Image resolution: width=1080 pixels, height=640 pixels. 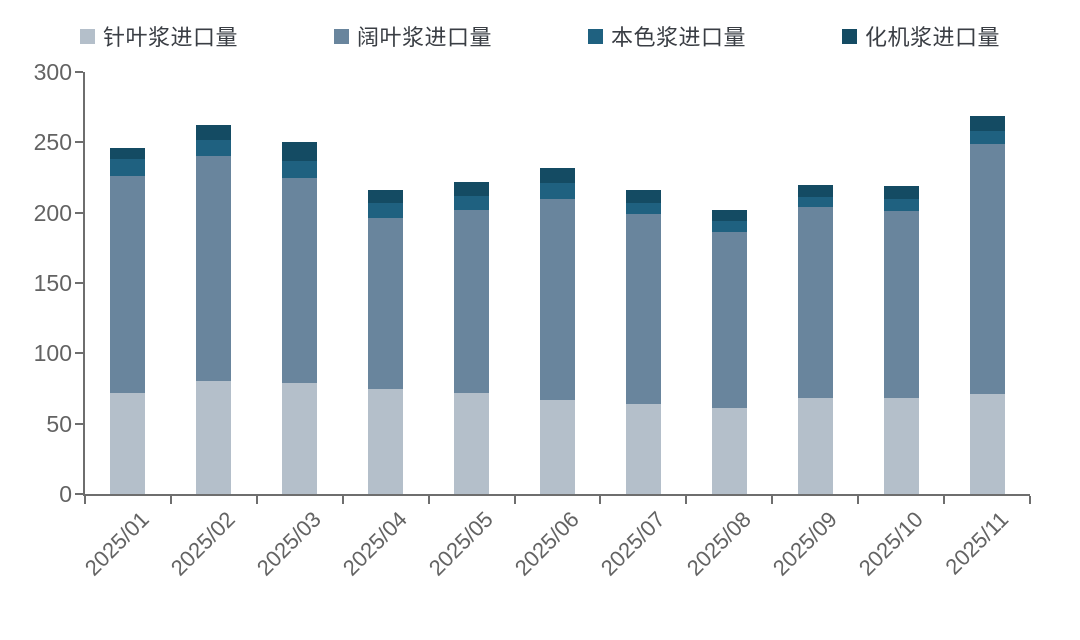 What do you see at coordinates (901, 205) in the screenshot?
I see `bar-segment-2025-10-s2` at bounding box center [901, 205].